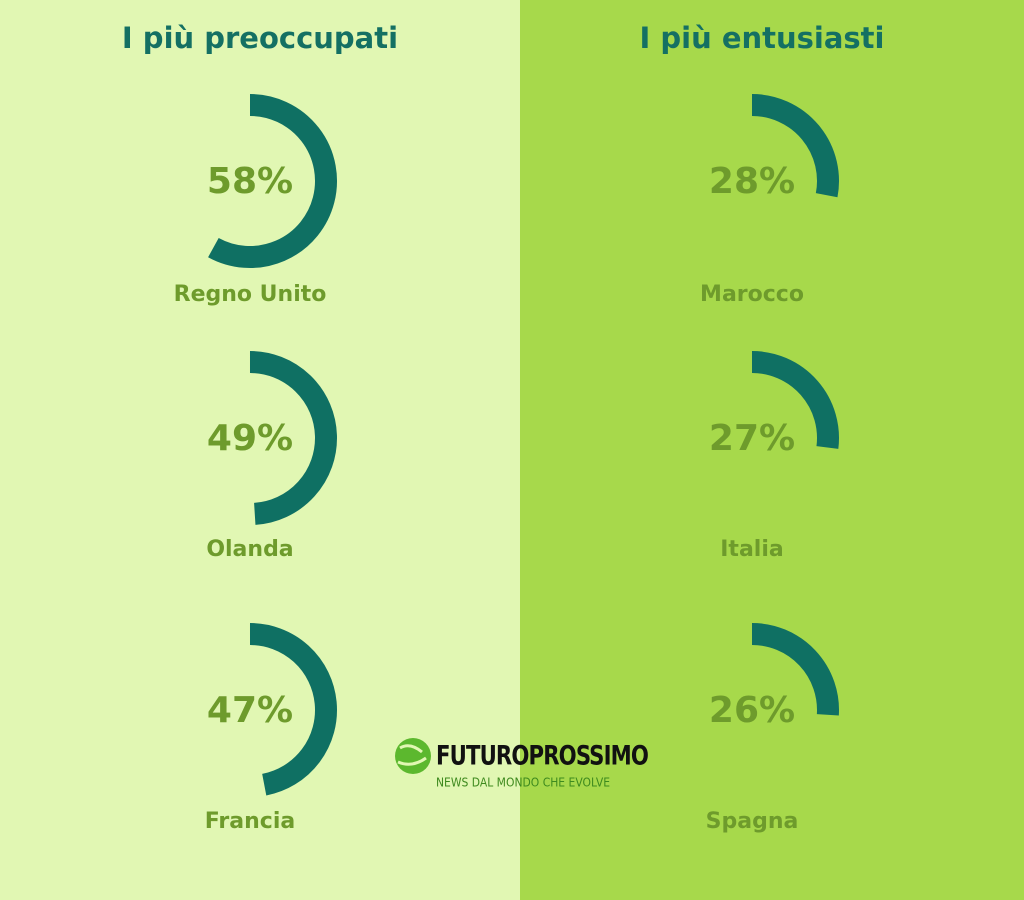 The height and width of the screenshot is (900, 1024). What do you see at coordinates (542, 756) in the screenshot?
I see `logo-name: FUTUROPROSSIMO` at bounding box center [542, 756].